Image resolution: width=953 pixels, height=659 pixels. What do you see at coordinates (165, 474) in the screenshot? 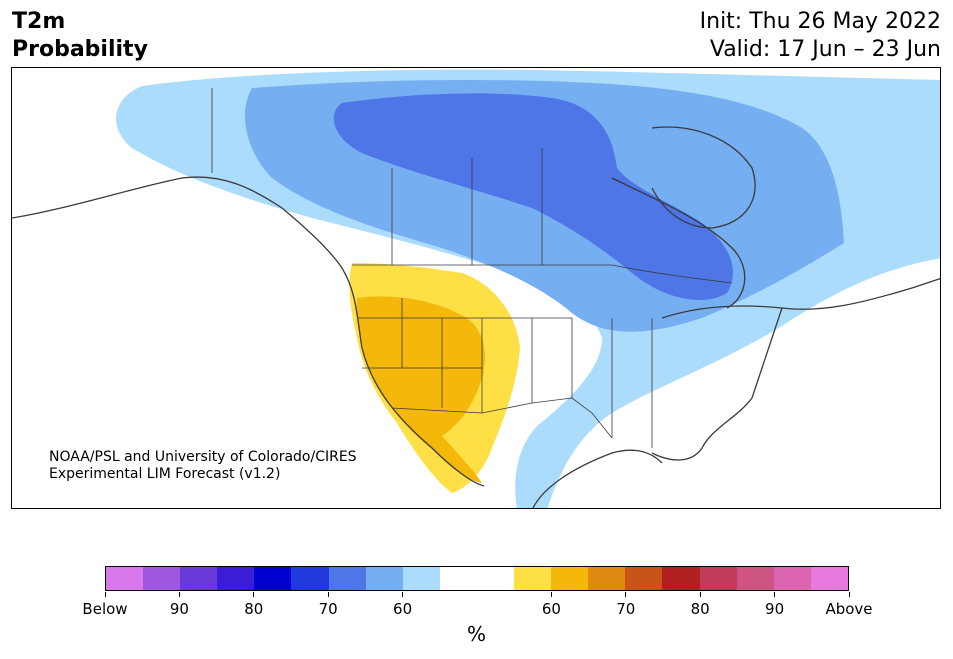
I see `attribution-line-2: Experimental LIM Forecast (v1.2)` at bounding box center [165, 474].